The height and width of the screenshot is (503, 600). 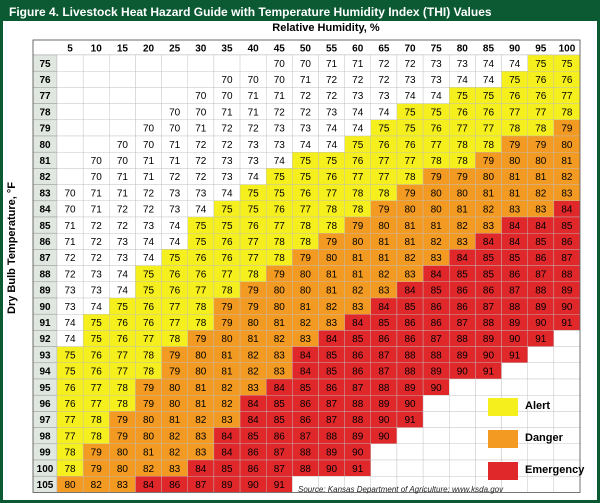 I want to click on thi-value: 87, so click(x=541, y=274).